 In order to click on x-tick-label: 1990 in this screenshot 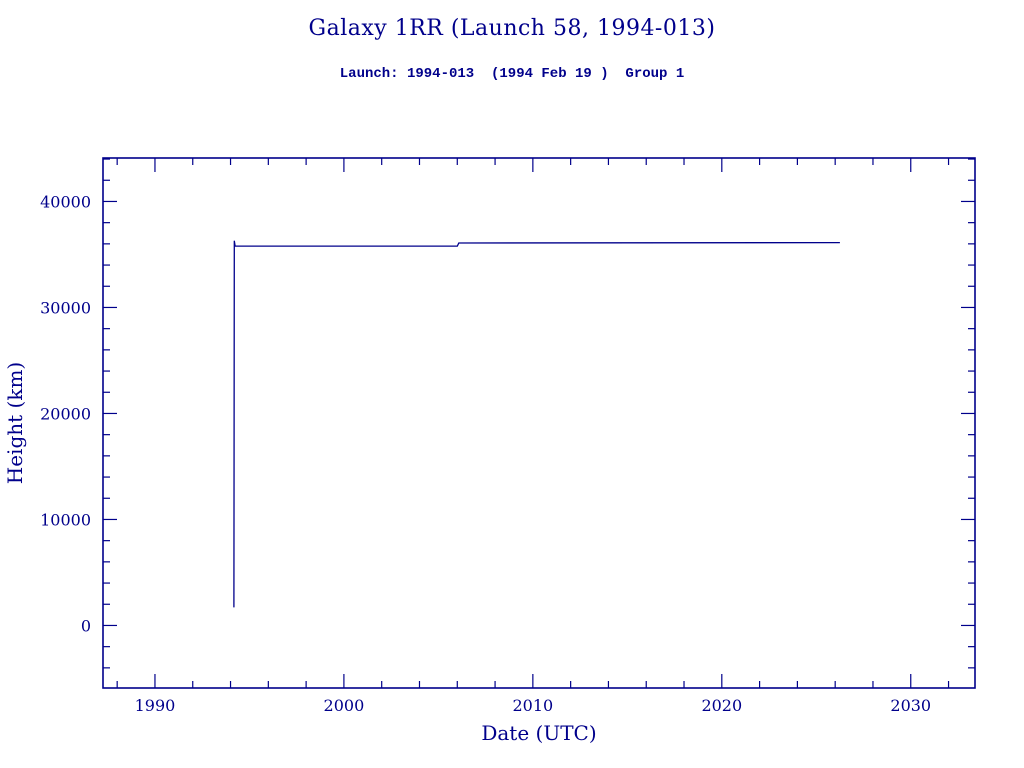, I will do `click(155, 705)`.